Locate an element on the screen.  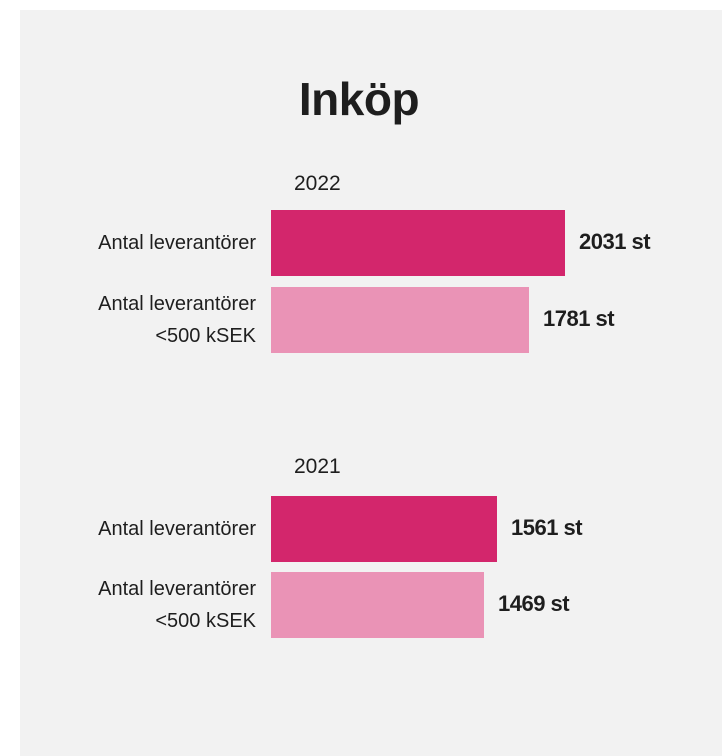
chart-title: Inköp is located at coordinates (359, 99).